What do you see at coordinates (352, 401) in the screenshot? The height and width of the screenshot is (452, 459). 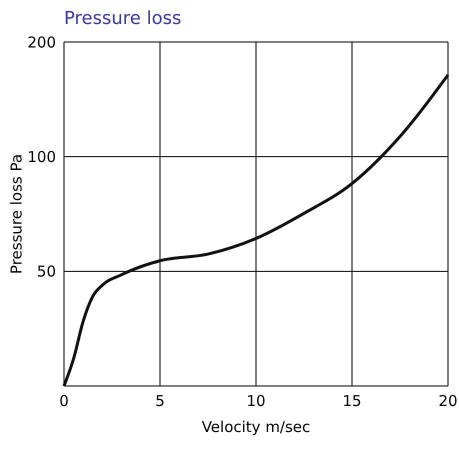 I see `x-tick-label: 15` at bounding box center [352, 401].